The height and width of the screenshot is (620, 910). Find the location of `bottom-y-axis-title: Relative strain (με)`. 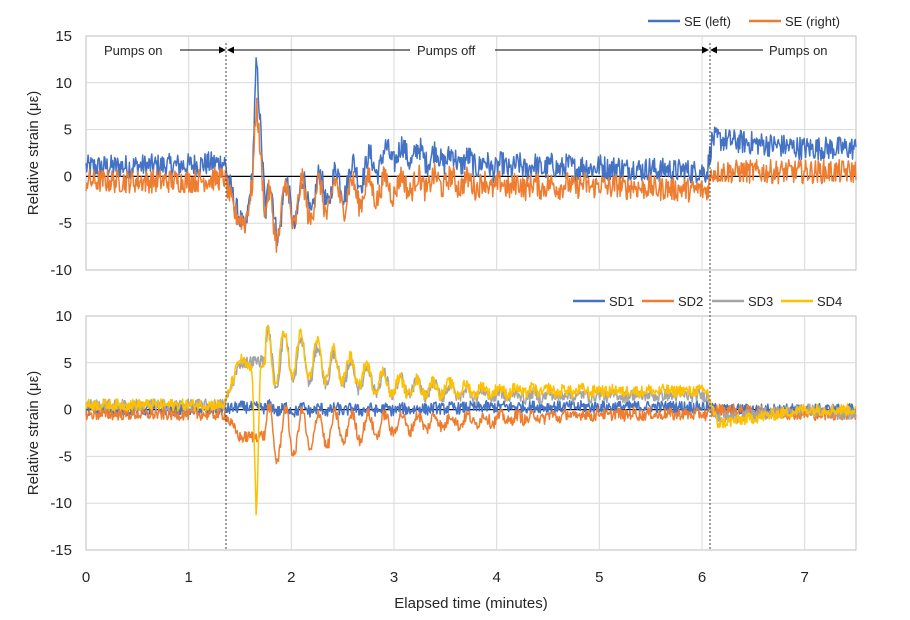

bottom-y-axis-title: Relative strain (με) is located at coordinates (33, 433).